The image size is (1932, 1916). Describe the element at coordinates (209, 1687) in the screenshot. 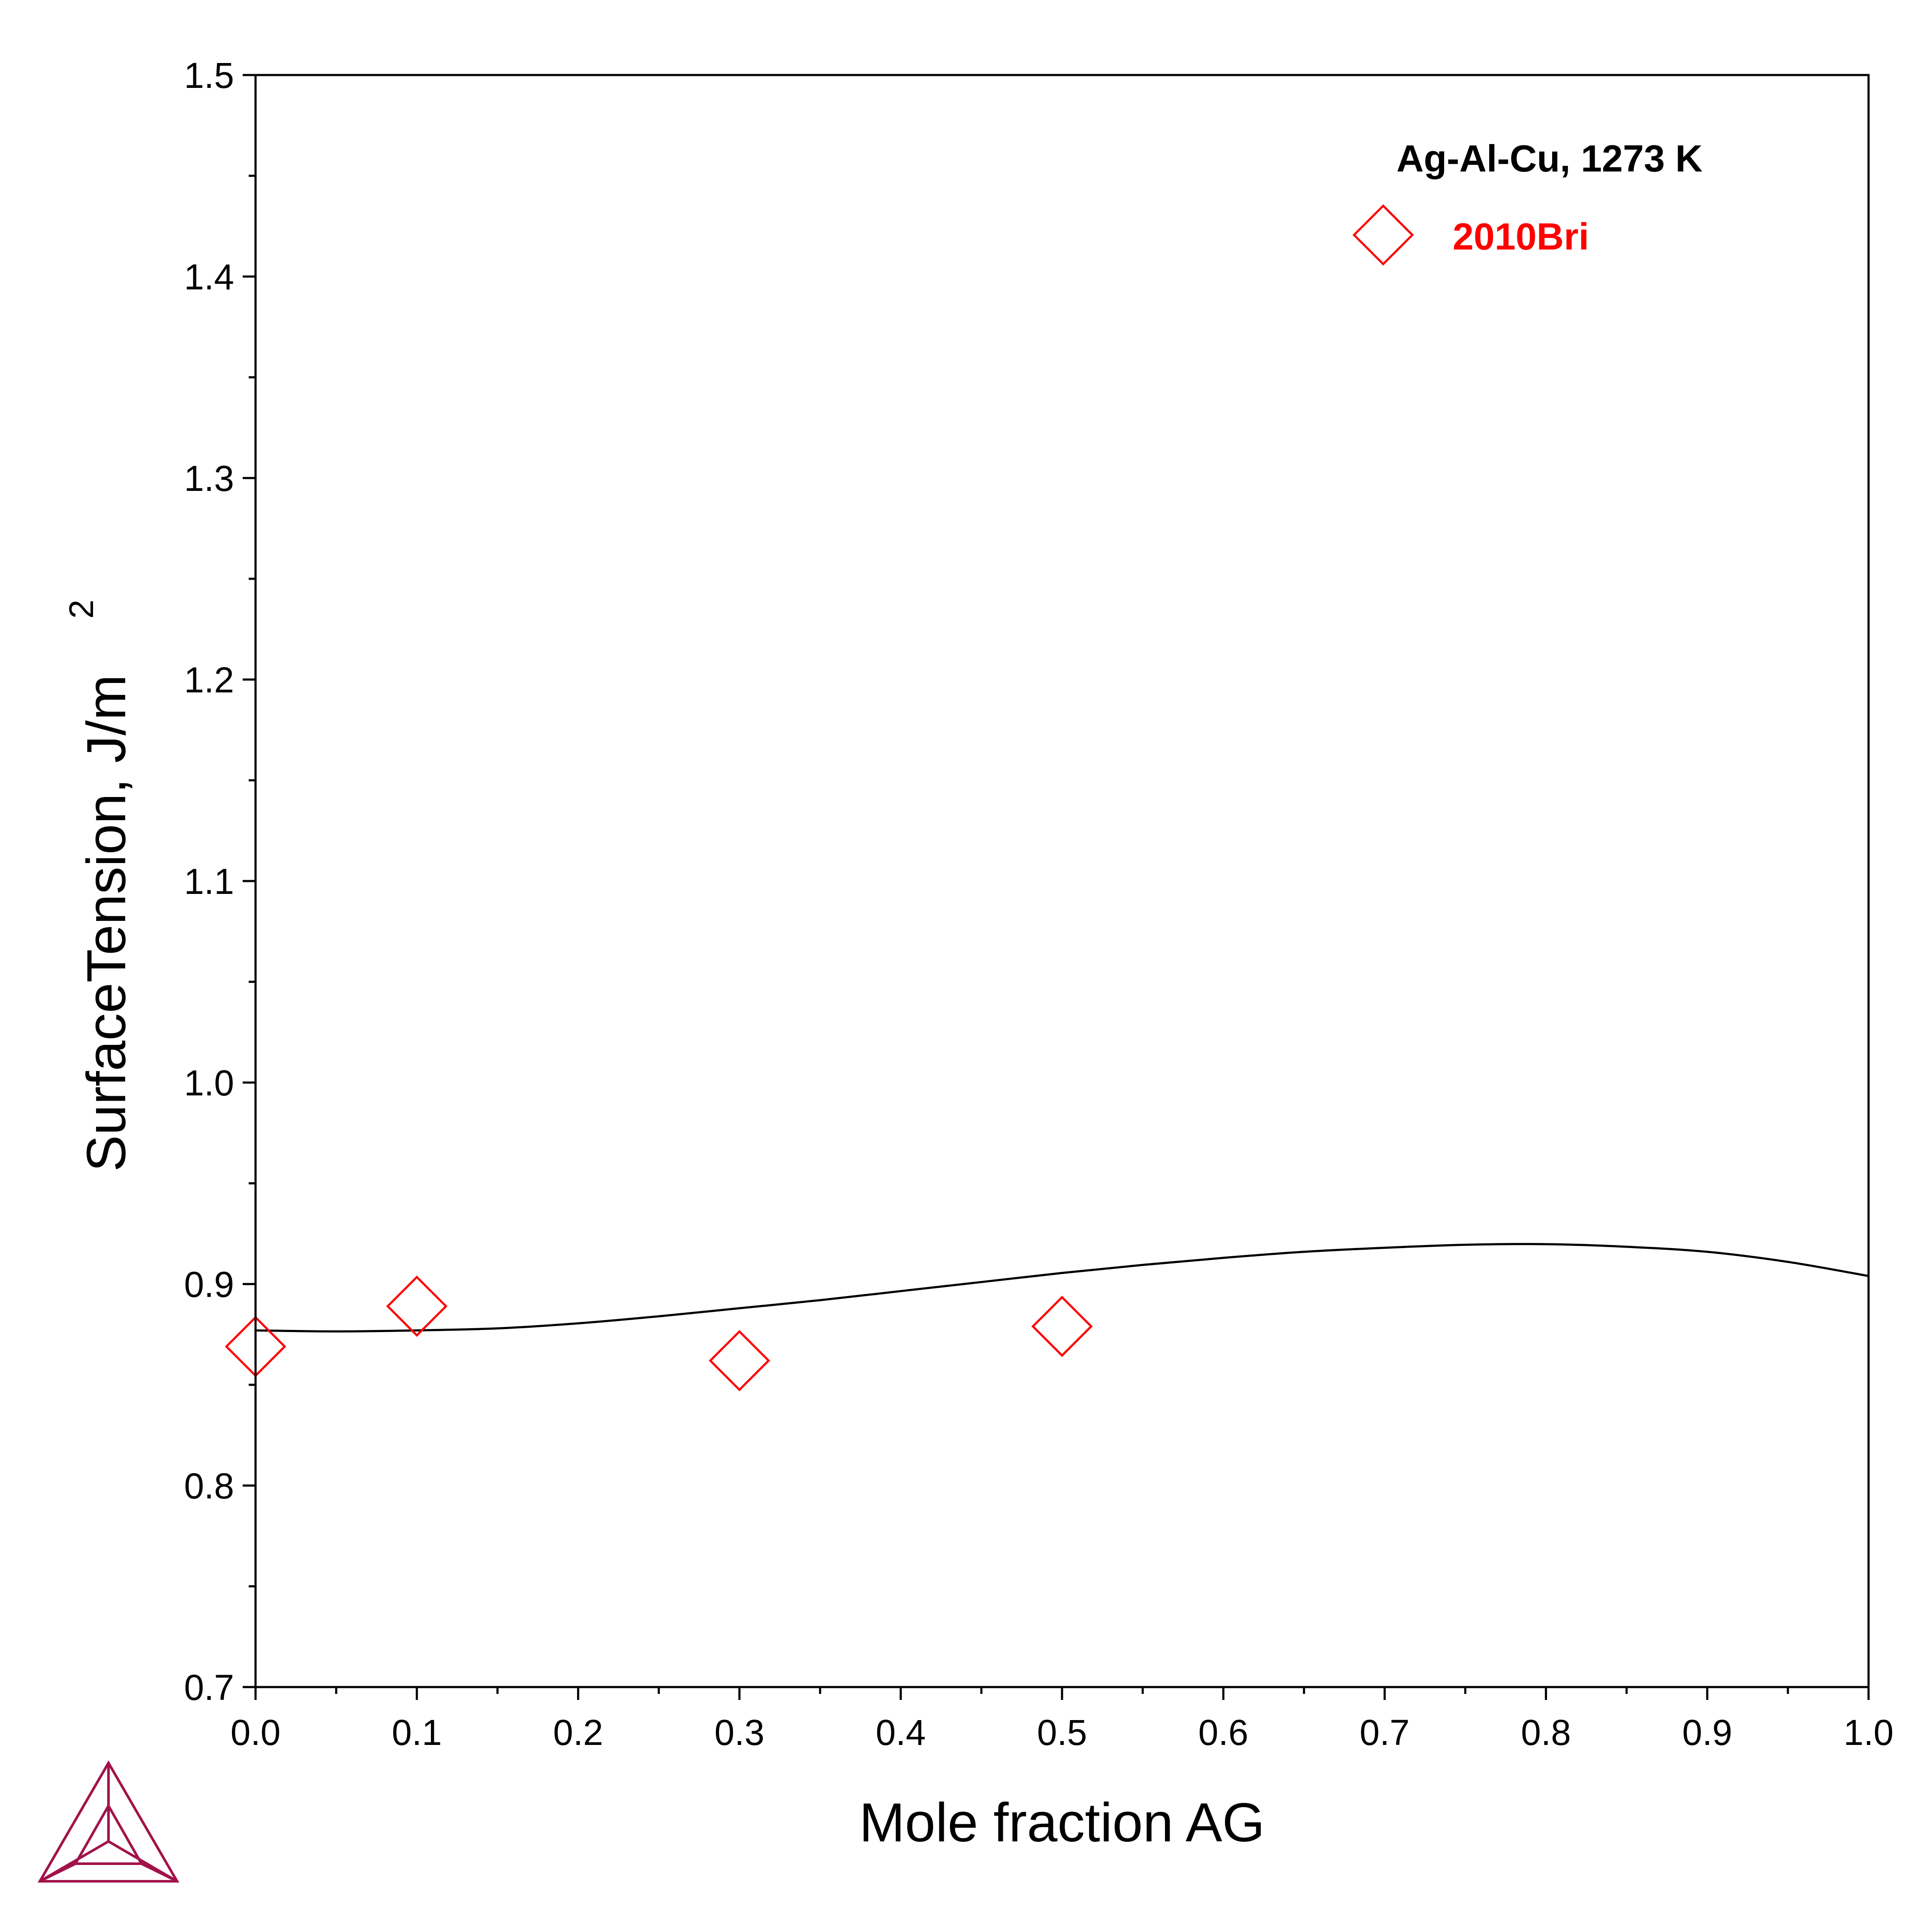

I see `y-tick-label: 0.7` at that location.